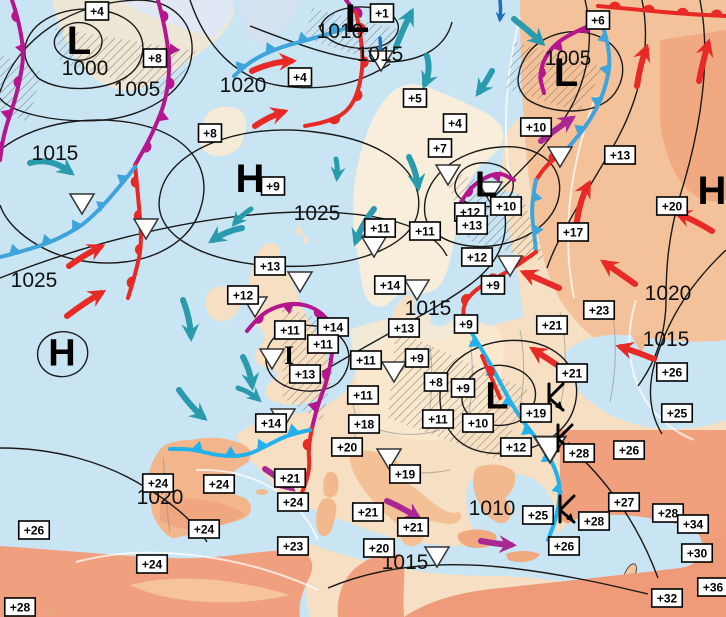 Image resolution: width=726 pixels, height=617 pixels. What do you see at coordinates (299, 231) in the screenshot?
I see `shetland` at bounding box center [299, 231].